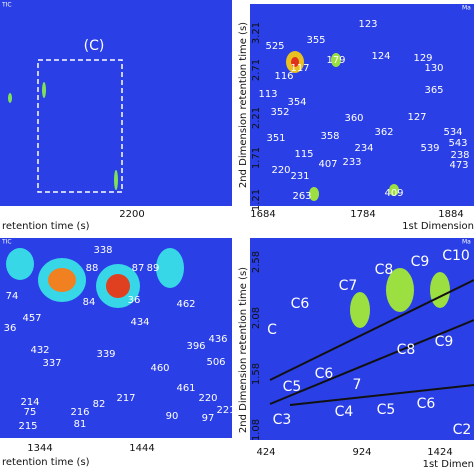 The image size is (474, 474). What do you see at coordinates (138, 268) in the screenshot?
I see `peak-label: 87` at bounding box center [138, 268].